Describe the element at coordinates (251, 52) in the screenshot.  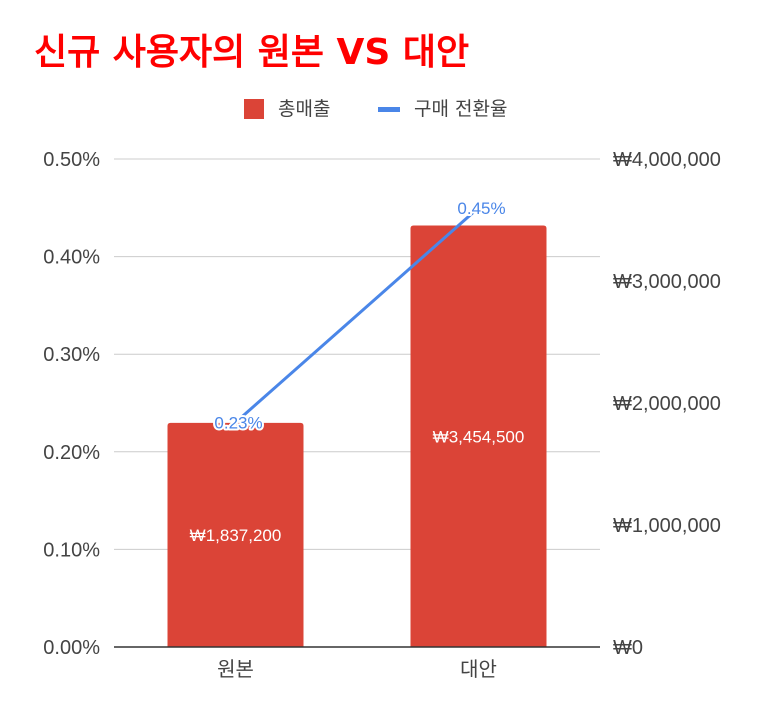
I see `chart-title: 신규 사용자의 원본 VS 대안` at that location.